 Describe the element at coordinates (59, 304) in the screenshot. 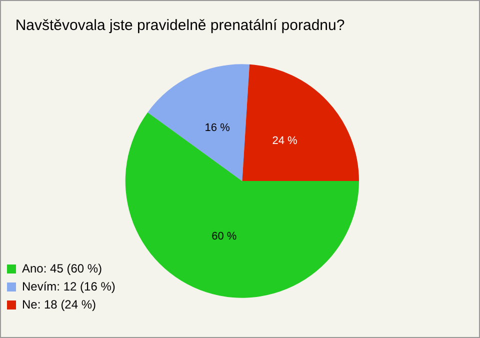

I see `legend-label: Ne: 18 (24 %)` at that location.